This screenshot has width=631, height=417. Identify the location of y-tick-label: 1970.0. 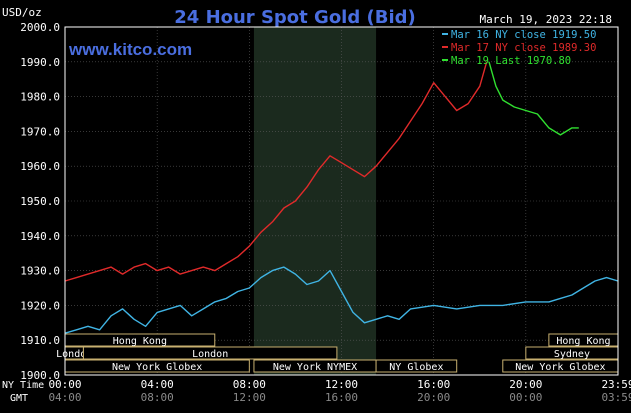
(40, 131).